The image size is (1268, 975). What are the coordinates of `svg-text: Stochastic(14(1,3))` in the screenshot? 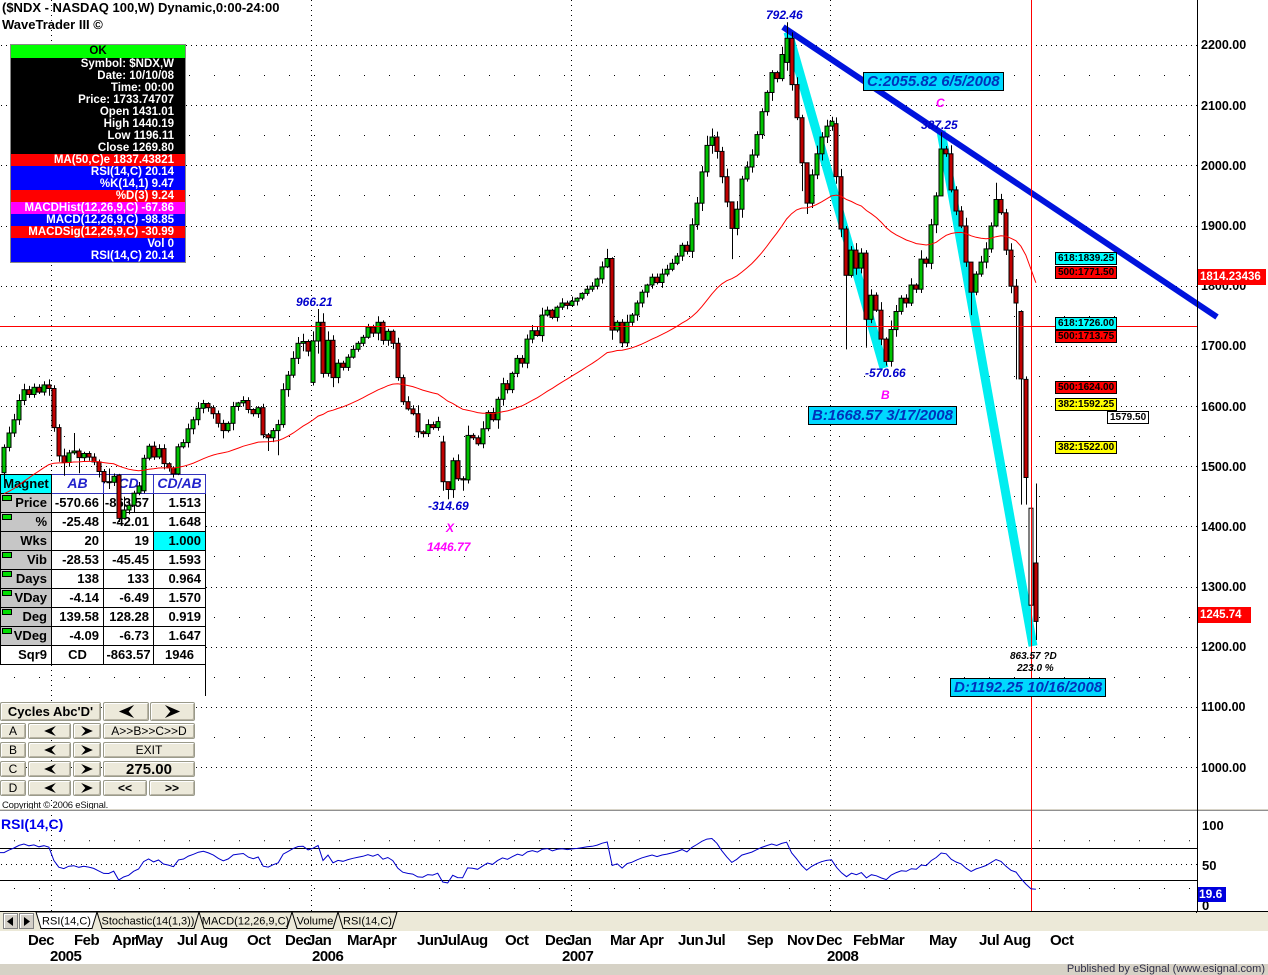 It's located at (148, 922).